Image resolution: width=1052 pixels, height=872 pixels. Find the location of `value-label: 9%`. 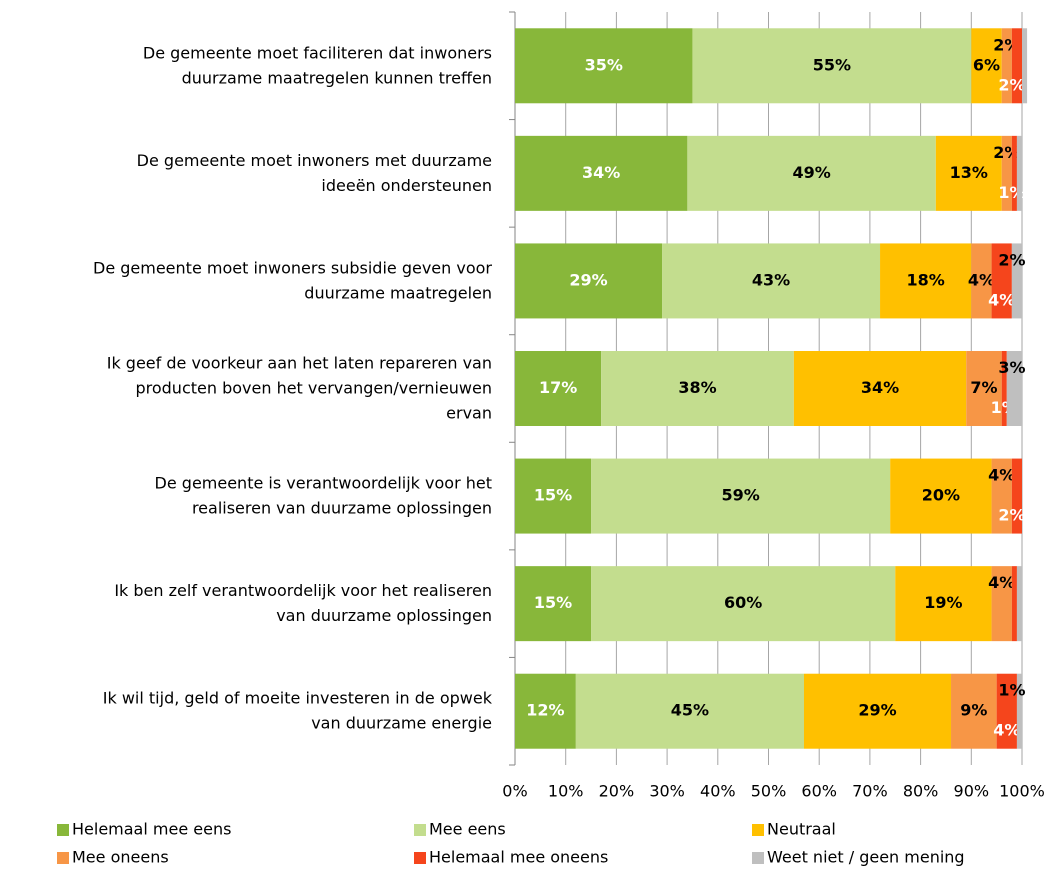

value-label: 9% is located at coordinates (973, 710).